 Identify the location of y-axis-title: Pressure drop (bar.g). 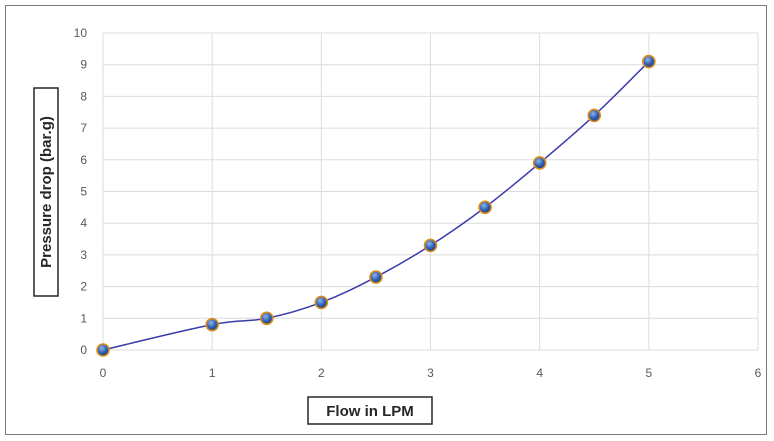
(46, 192).